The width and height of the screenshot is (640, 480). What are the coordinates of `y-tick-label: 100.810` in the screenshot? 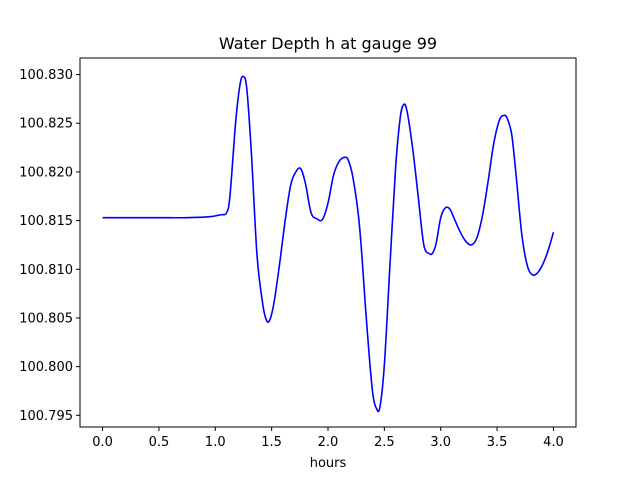 It's located at (46, 270).